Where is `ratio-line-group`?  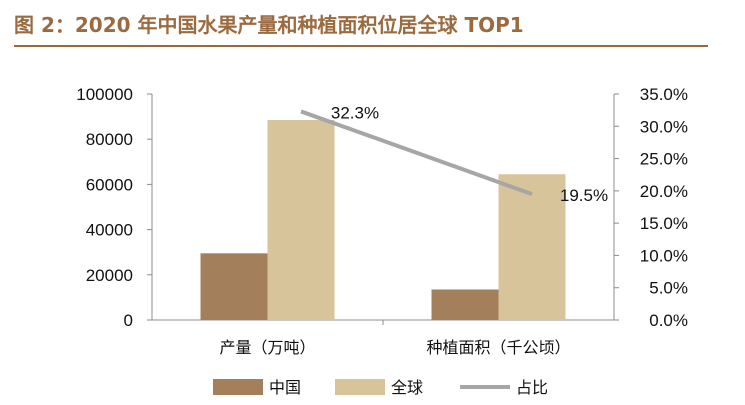
ratio-line-group is located at coordinates (416, 152).